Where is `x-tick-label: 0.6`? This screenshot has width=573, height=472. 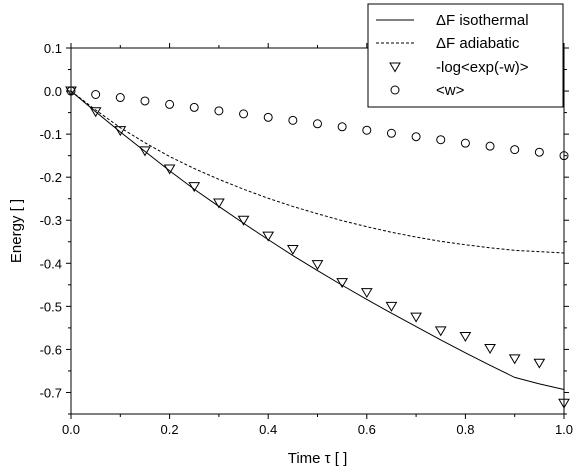
x-tick-label: 0.6 is located at coordinates (367, 429).